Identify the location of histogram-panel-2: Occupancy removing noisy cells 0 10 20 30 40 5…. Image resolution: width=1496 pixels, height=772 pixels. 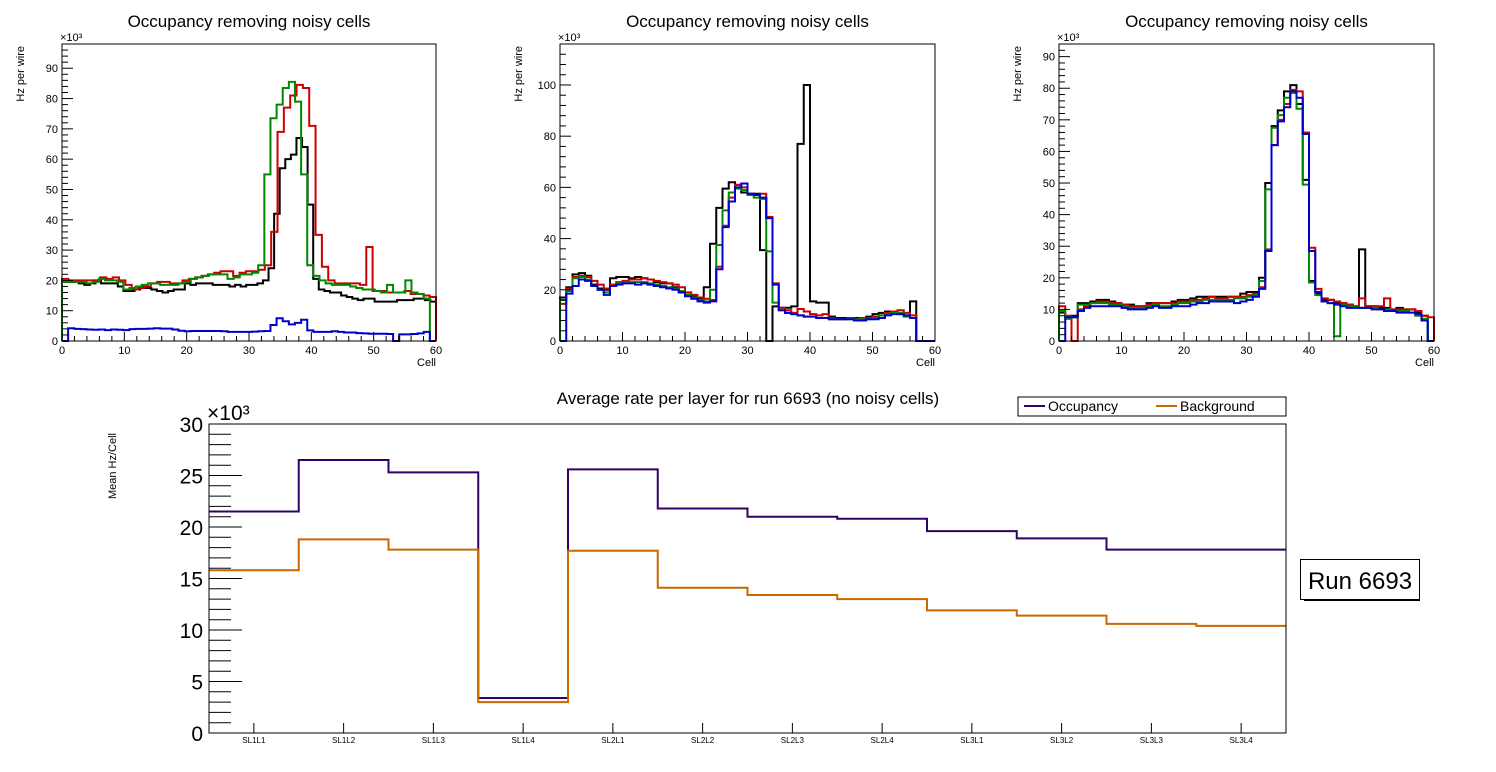
(727, 190).